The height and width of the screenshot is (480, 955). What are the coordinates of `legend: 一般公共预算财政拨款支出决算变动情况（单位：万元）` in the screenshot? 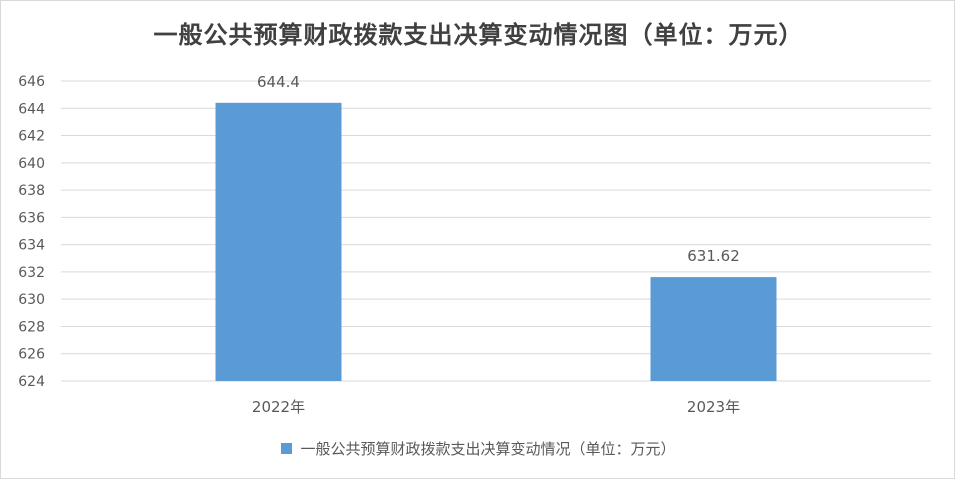 It's located at (478, 448).